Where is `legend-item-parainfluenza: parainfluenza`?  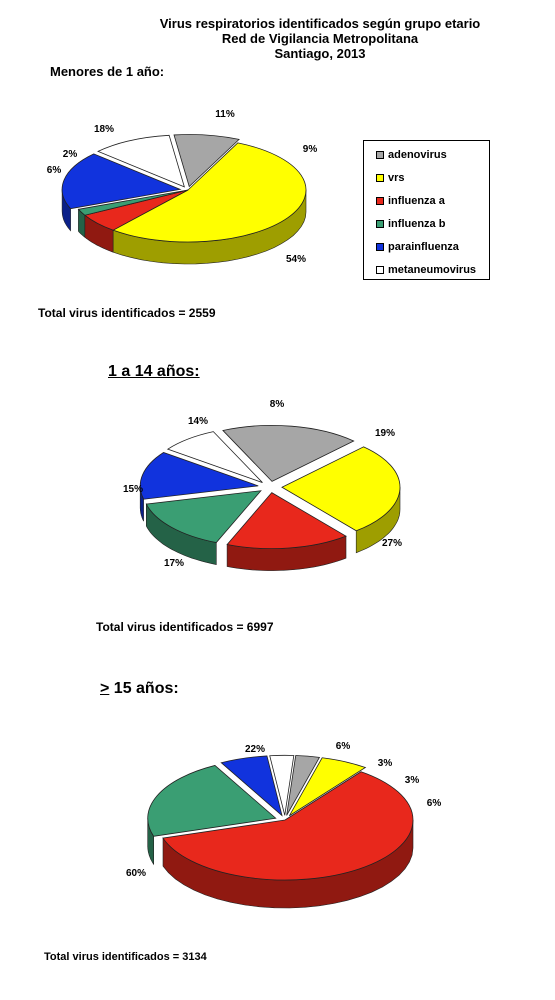 legend-item-parainfluenza: parainfluenza is located at coordinates (417, 247).